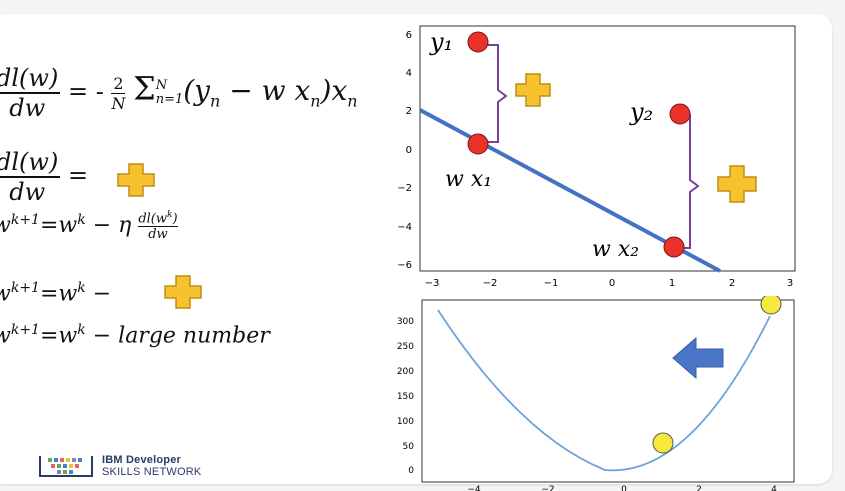  Describe the element at coordinates (404, 265) in the screenshot. I see `y-tick: −6` at that location.